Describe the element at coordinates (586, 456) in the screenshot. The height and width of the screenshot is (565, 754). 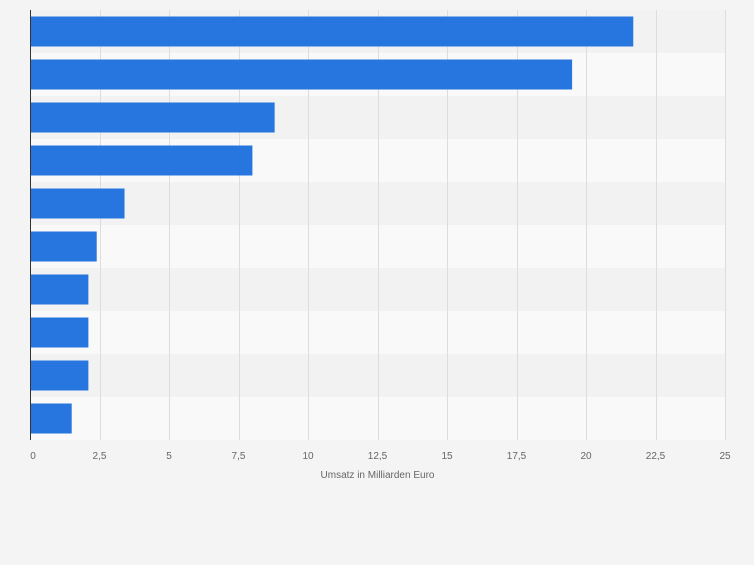
I see `x-tick-label: 20` at that location.